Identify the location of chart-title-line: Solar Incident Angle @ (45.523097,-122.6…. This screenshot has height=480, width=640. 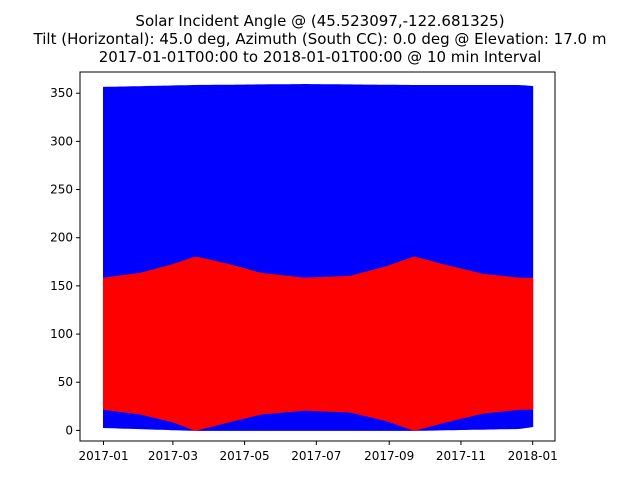
(319, 21).